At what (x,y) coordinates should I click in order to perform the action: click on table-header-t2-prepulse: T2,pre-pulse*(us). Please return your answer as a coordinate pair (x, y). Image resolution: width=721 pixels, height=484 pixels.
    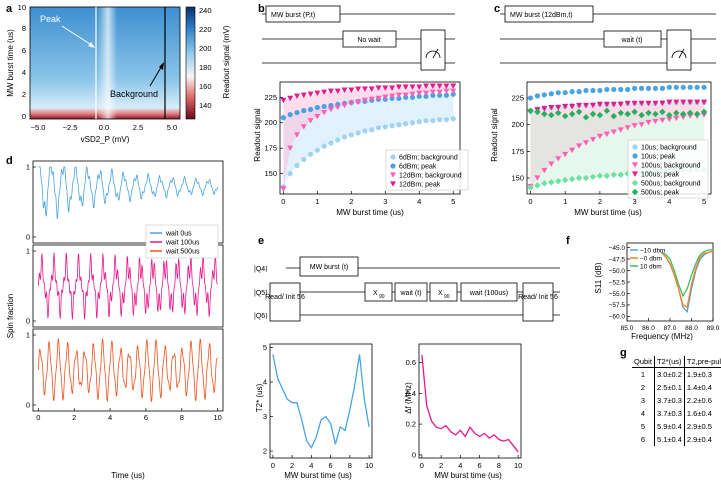
    Looking at the image, I should click on (702, 362).